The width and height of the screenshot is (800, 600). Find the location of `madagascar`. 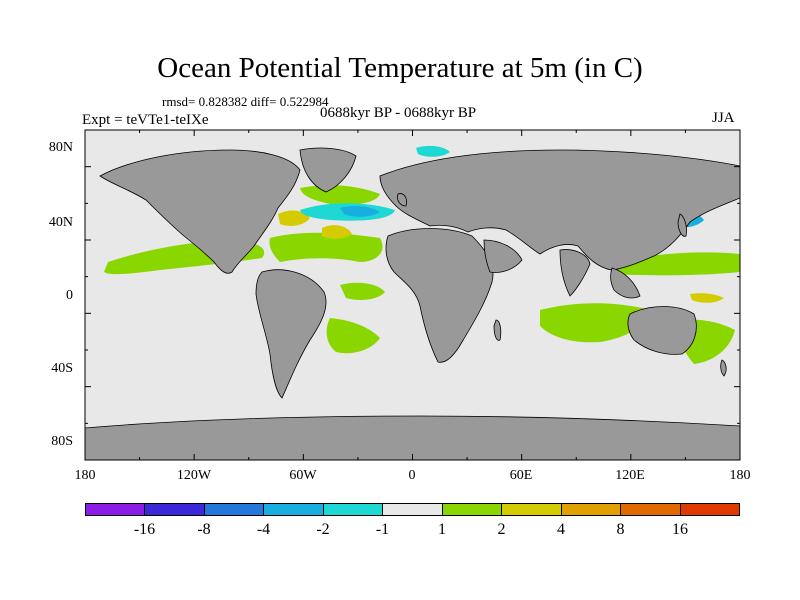

madagascar is located at coordinates (497, 330).